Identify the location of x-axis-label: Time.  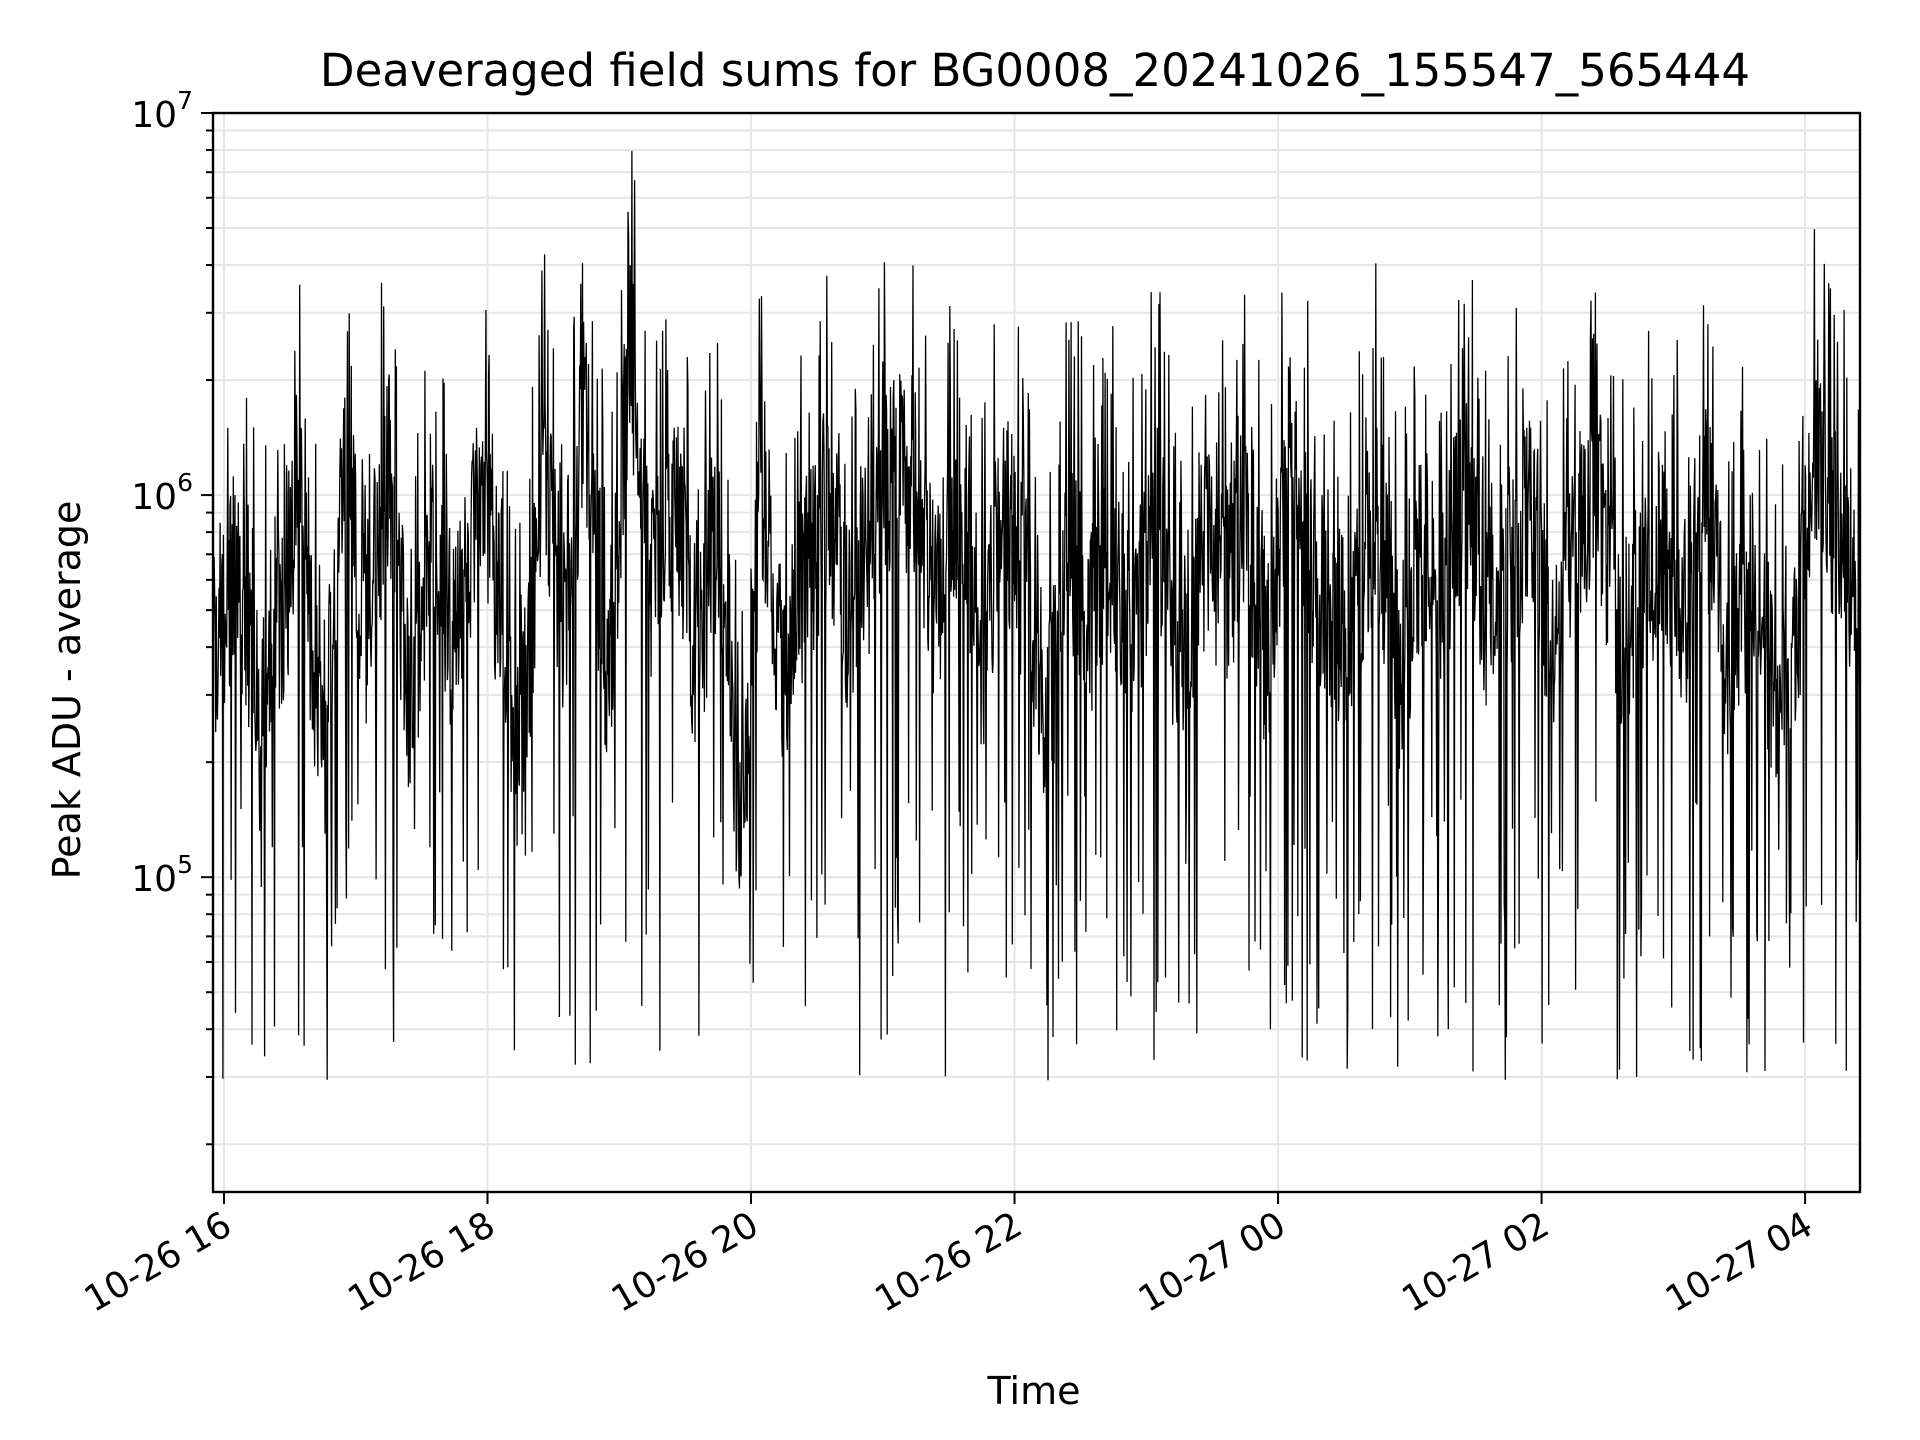
(1034, 1391).